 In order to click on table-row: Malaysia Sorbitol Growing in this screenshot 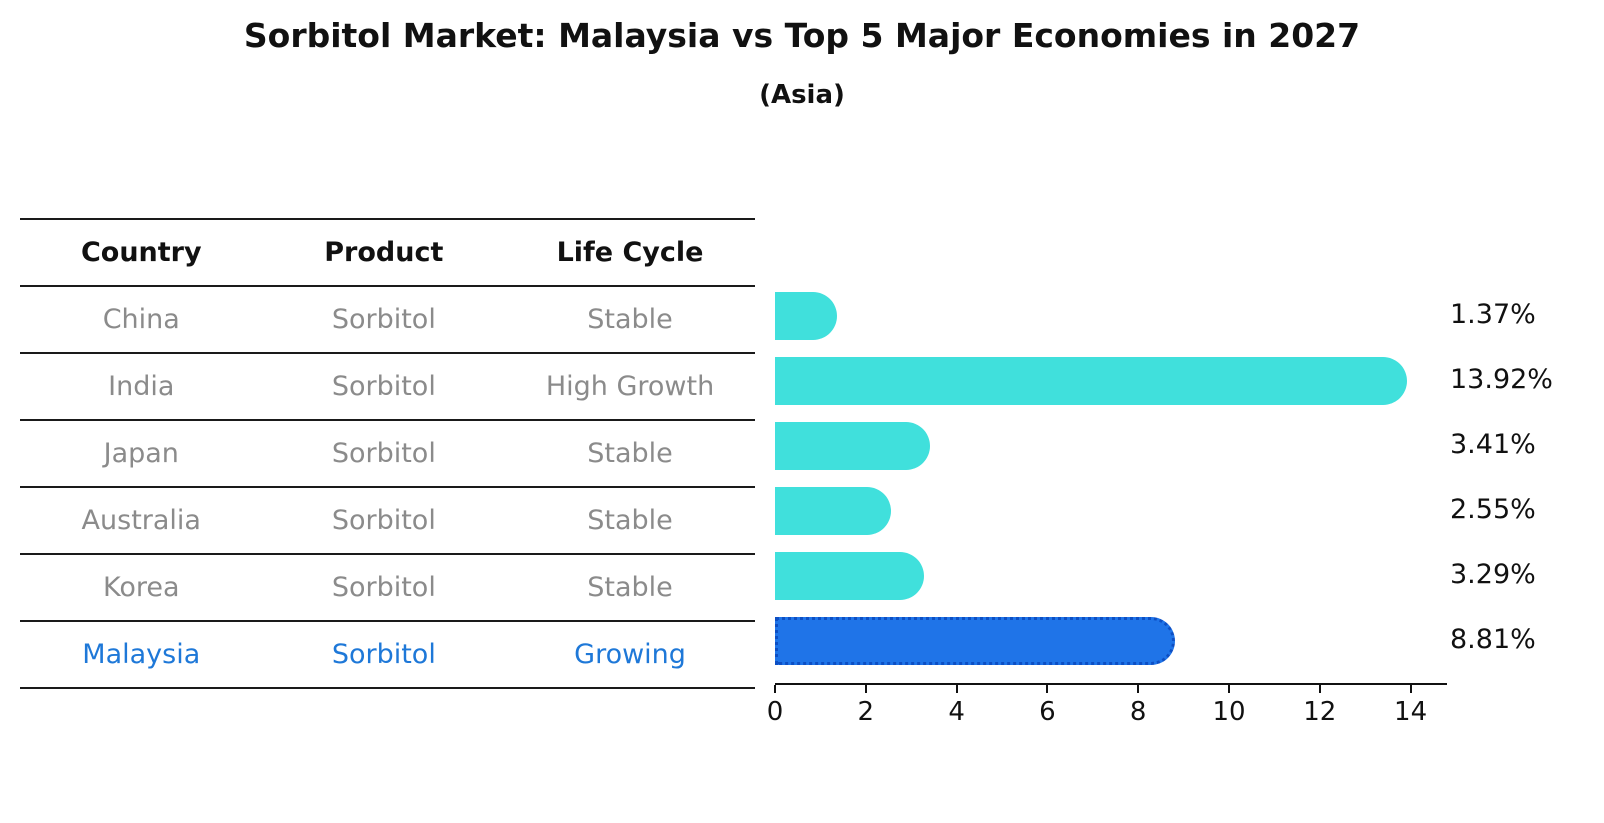, I will do `click(387, 655)`.